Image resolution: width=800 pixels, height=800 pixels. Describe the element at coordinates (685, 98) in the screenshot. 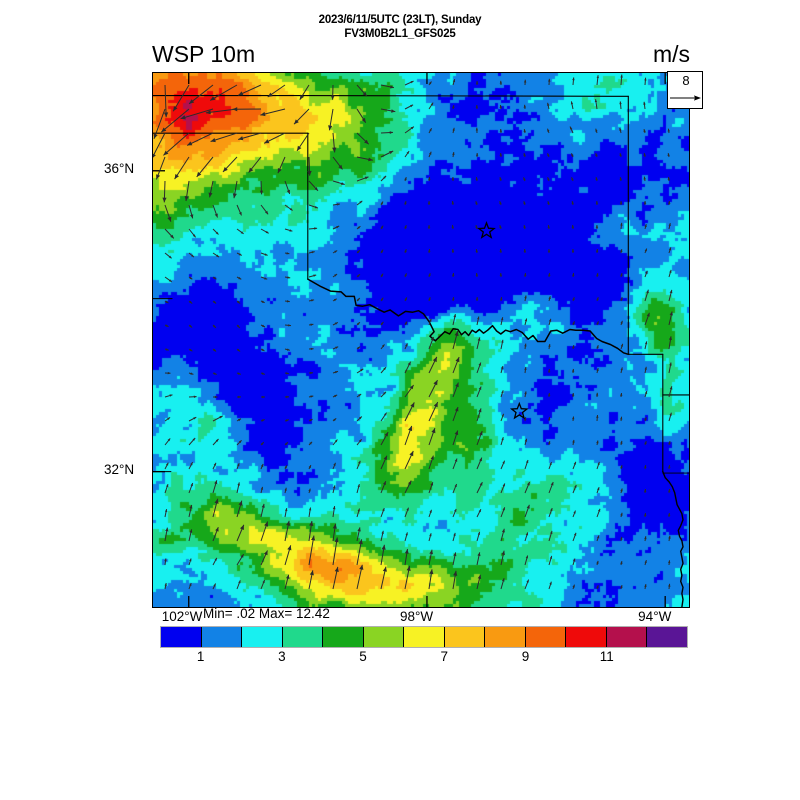

I see `right-arrow-icon` at that location.